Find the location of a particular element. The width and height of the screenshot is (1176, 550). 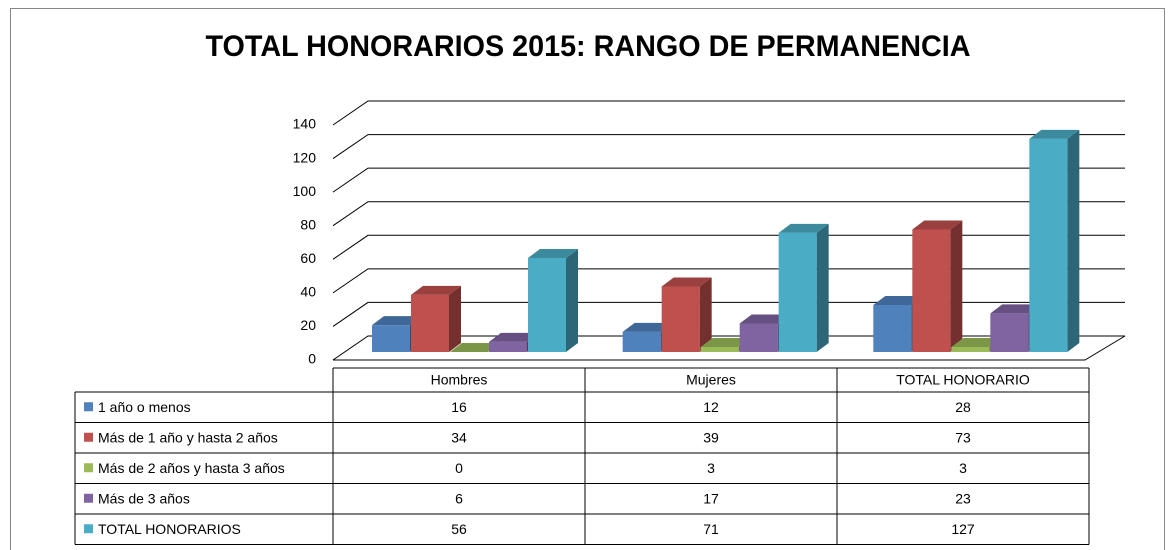

floor-edge is located at coordinates (729, 348).